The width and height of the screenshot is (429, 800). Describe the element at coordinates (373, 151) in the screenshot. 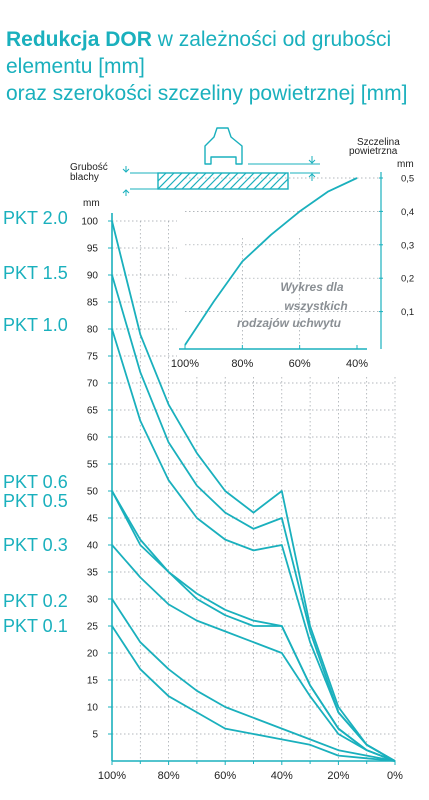

I see `gap-label-line2: powietrzna` at that location.